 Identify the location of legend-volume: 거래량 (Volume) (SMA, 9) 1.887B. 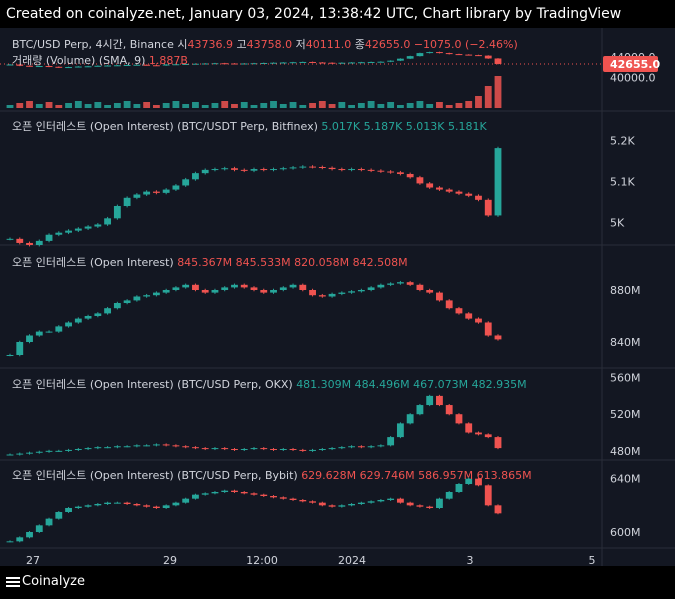
(100, 60).